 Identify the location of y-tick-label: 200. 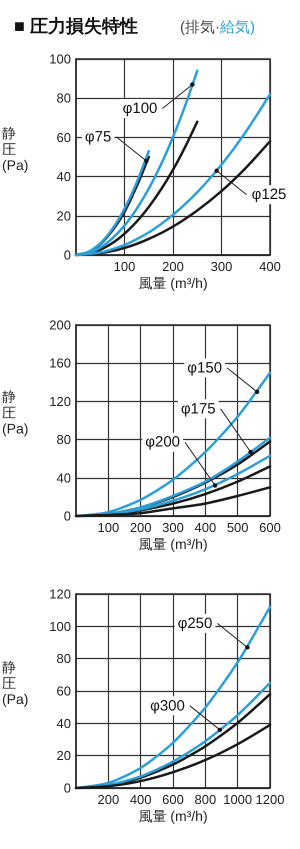
(60, 325).